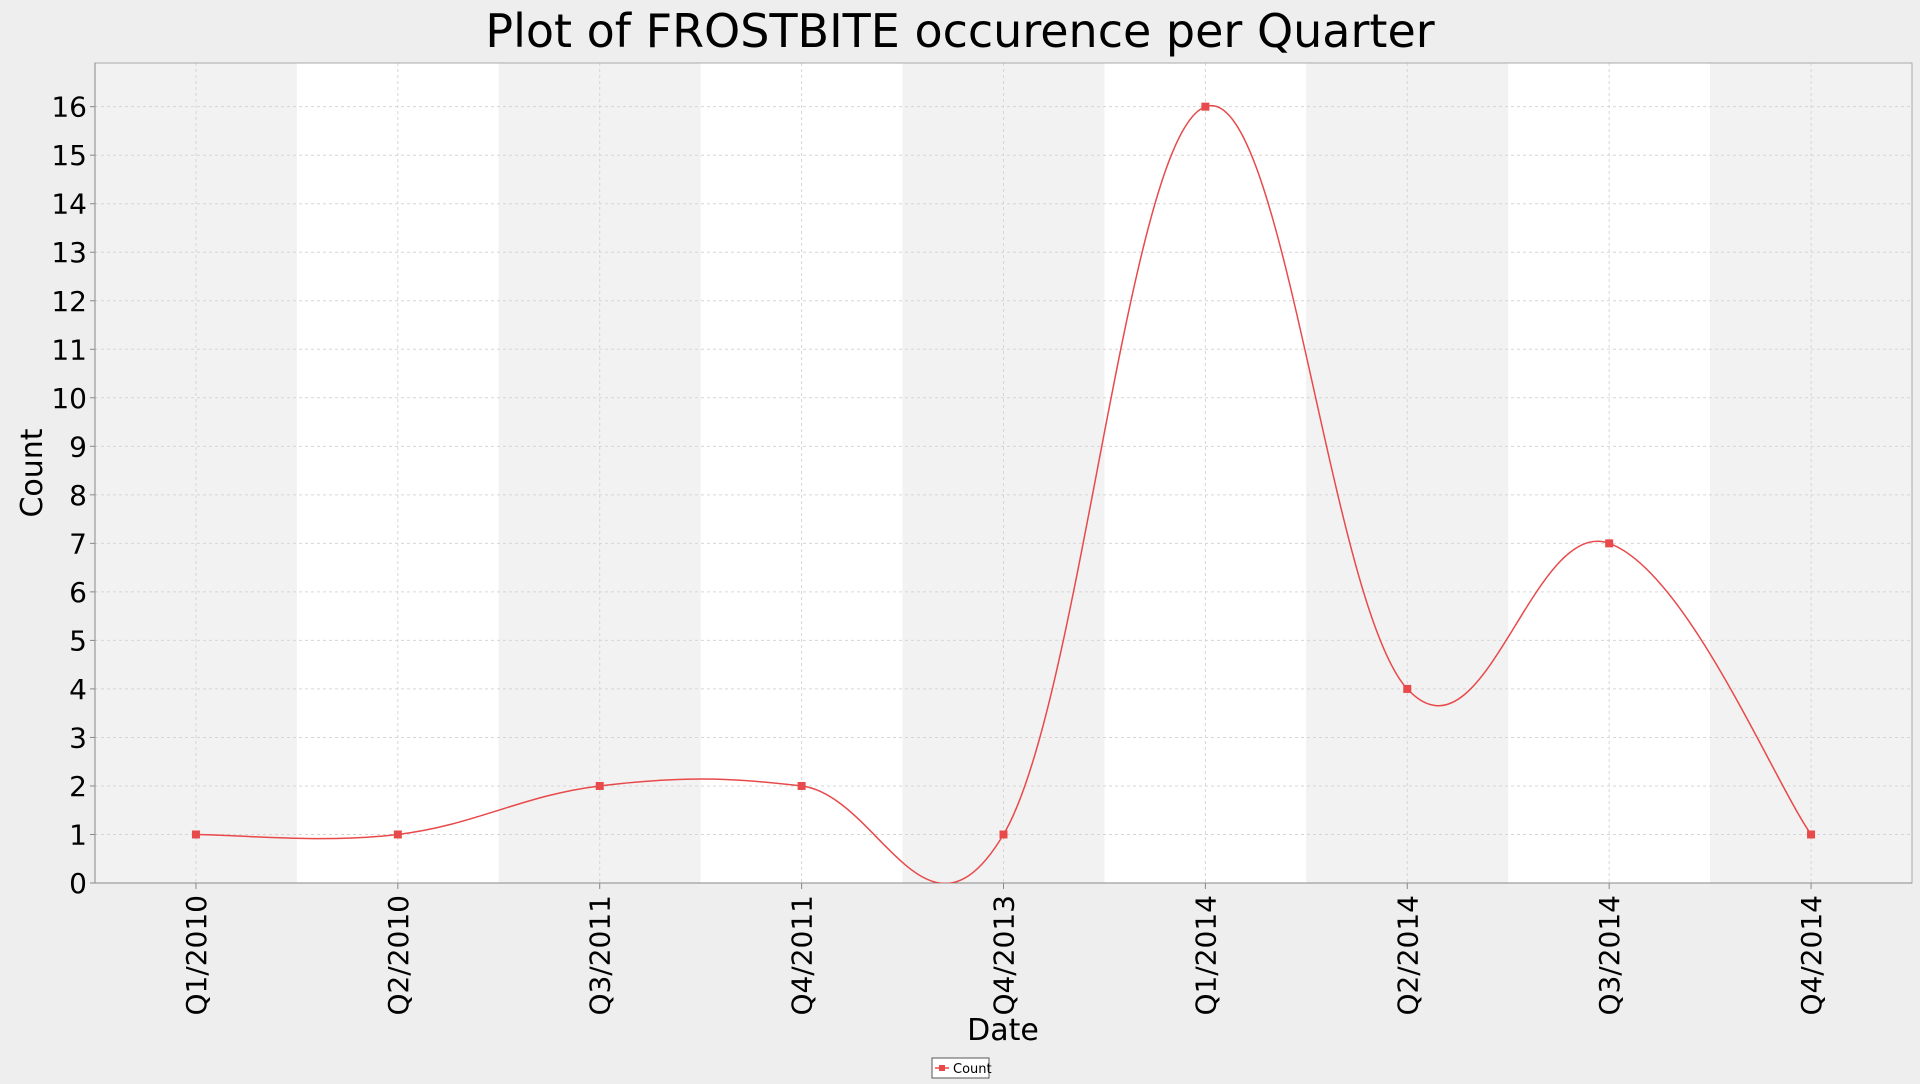 This screenshot has width=1920, height=1084. Describe the element at coordinates (69, 155) in the screenshot. I see `y-tick-label: 15` at that location.